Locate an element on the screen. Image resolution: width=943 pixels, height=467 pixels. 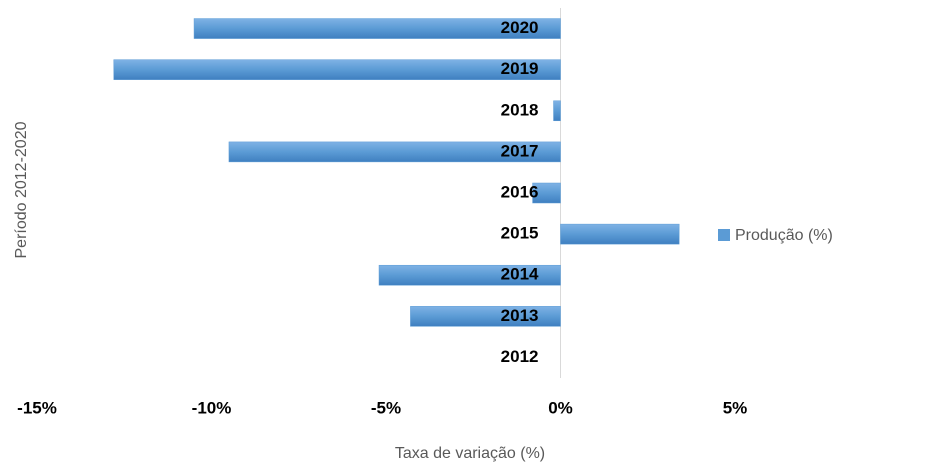
y-tick-label: 2012 is located at coordinates (520, 356).